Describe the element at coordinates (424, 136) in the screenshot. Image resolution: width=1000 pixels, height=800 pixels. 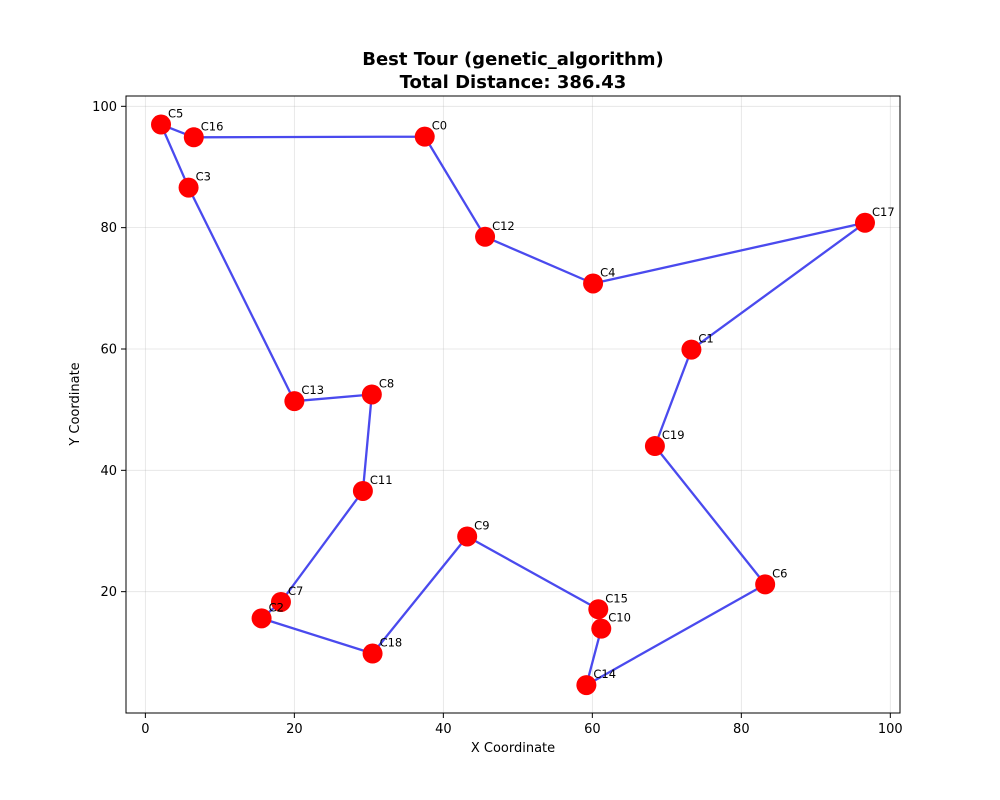
I see `city-marker-c0` at that location.